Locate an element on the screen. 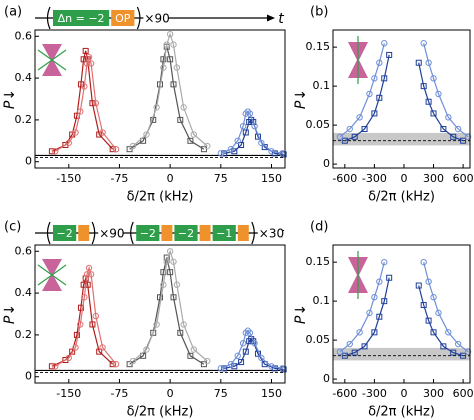 The image size is (474, 420). x-tick-label: -150 is located at coordinates (68, 178).